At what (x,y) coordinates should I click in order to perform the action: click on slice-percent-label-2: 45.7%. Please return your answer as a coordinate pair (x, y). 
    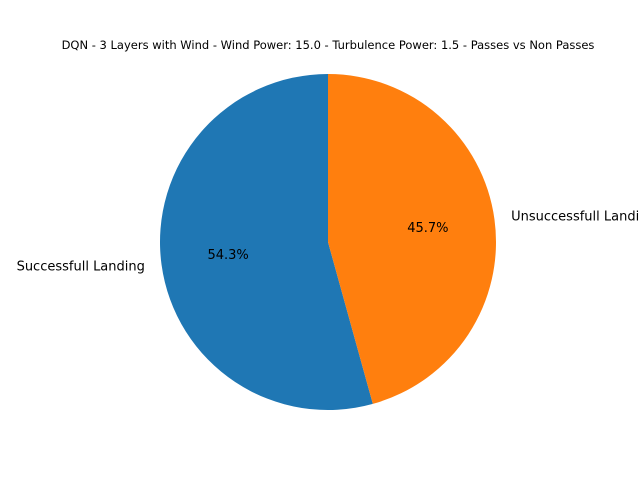
    Looking at the image, I should click on (427, 228).